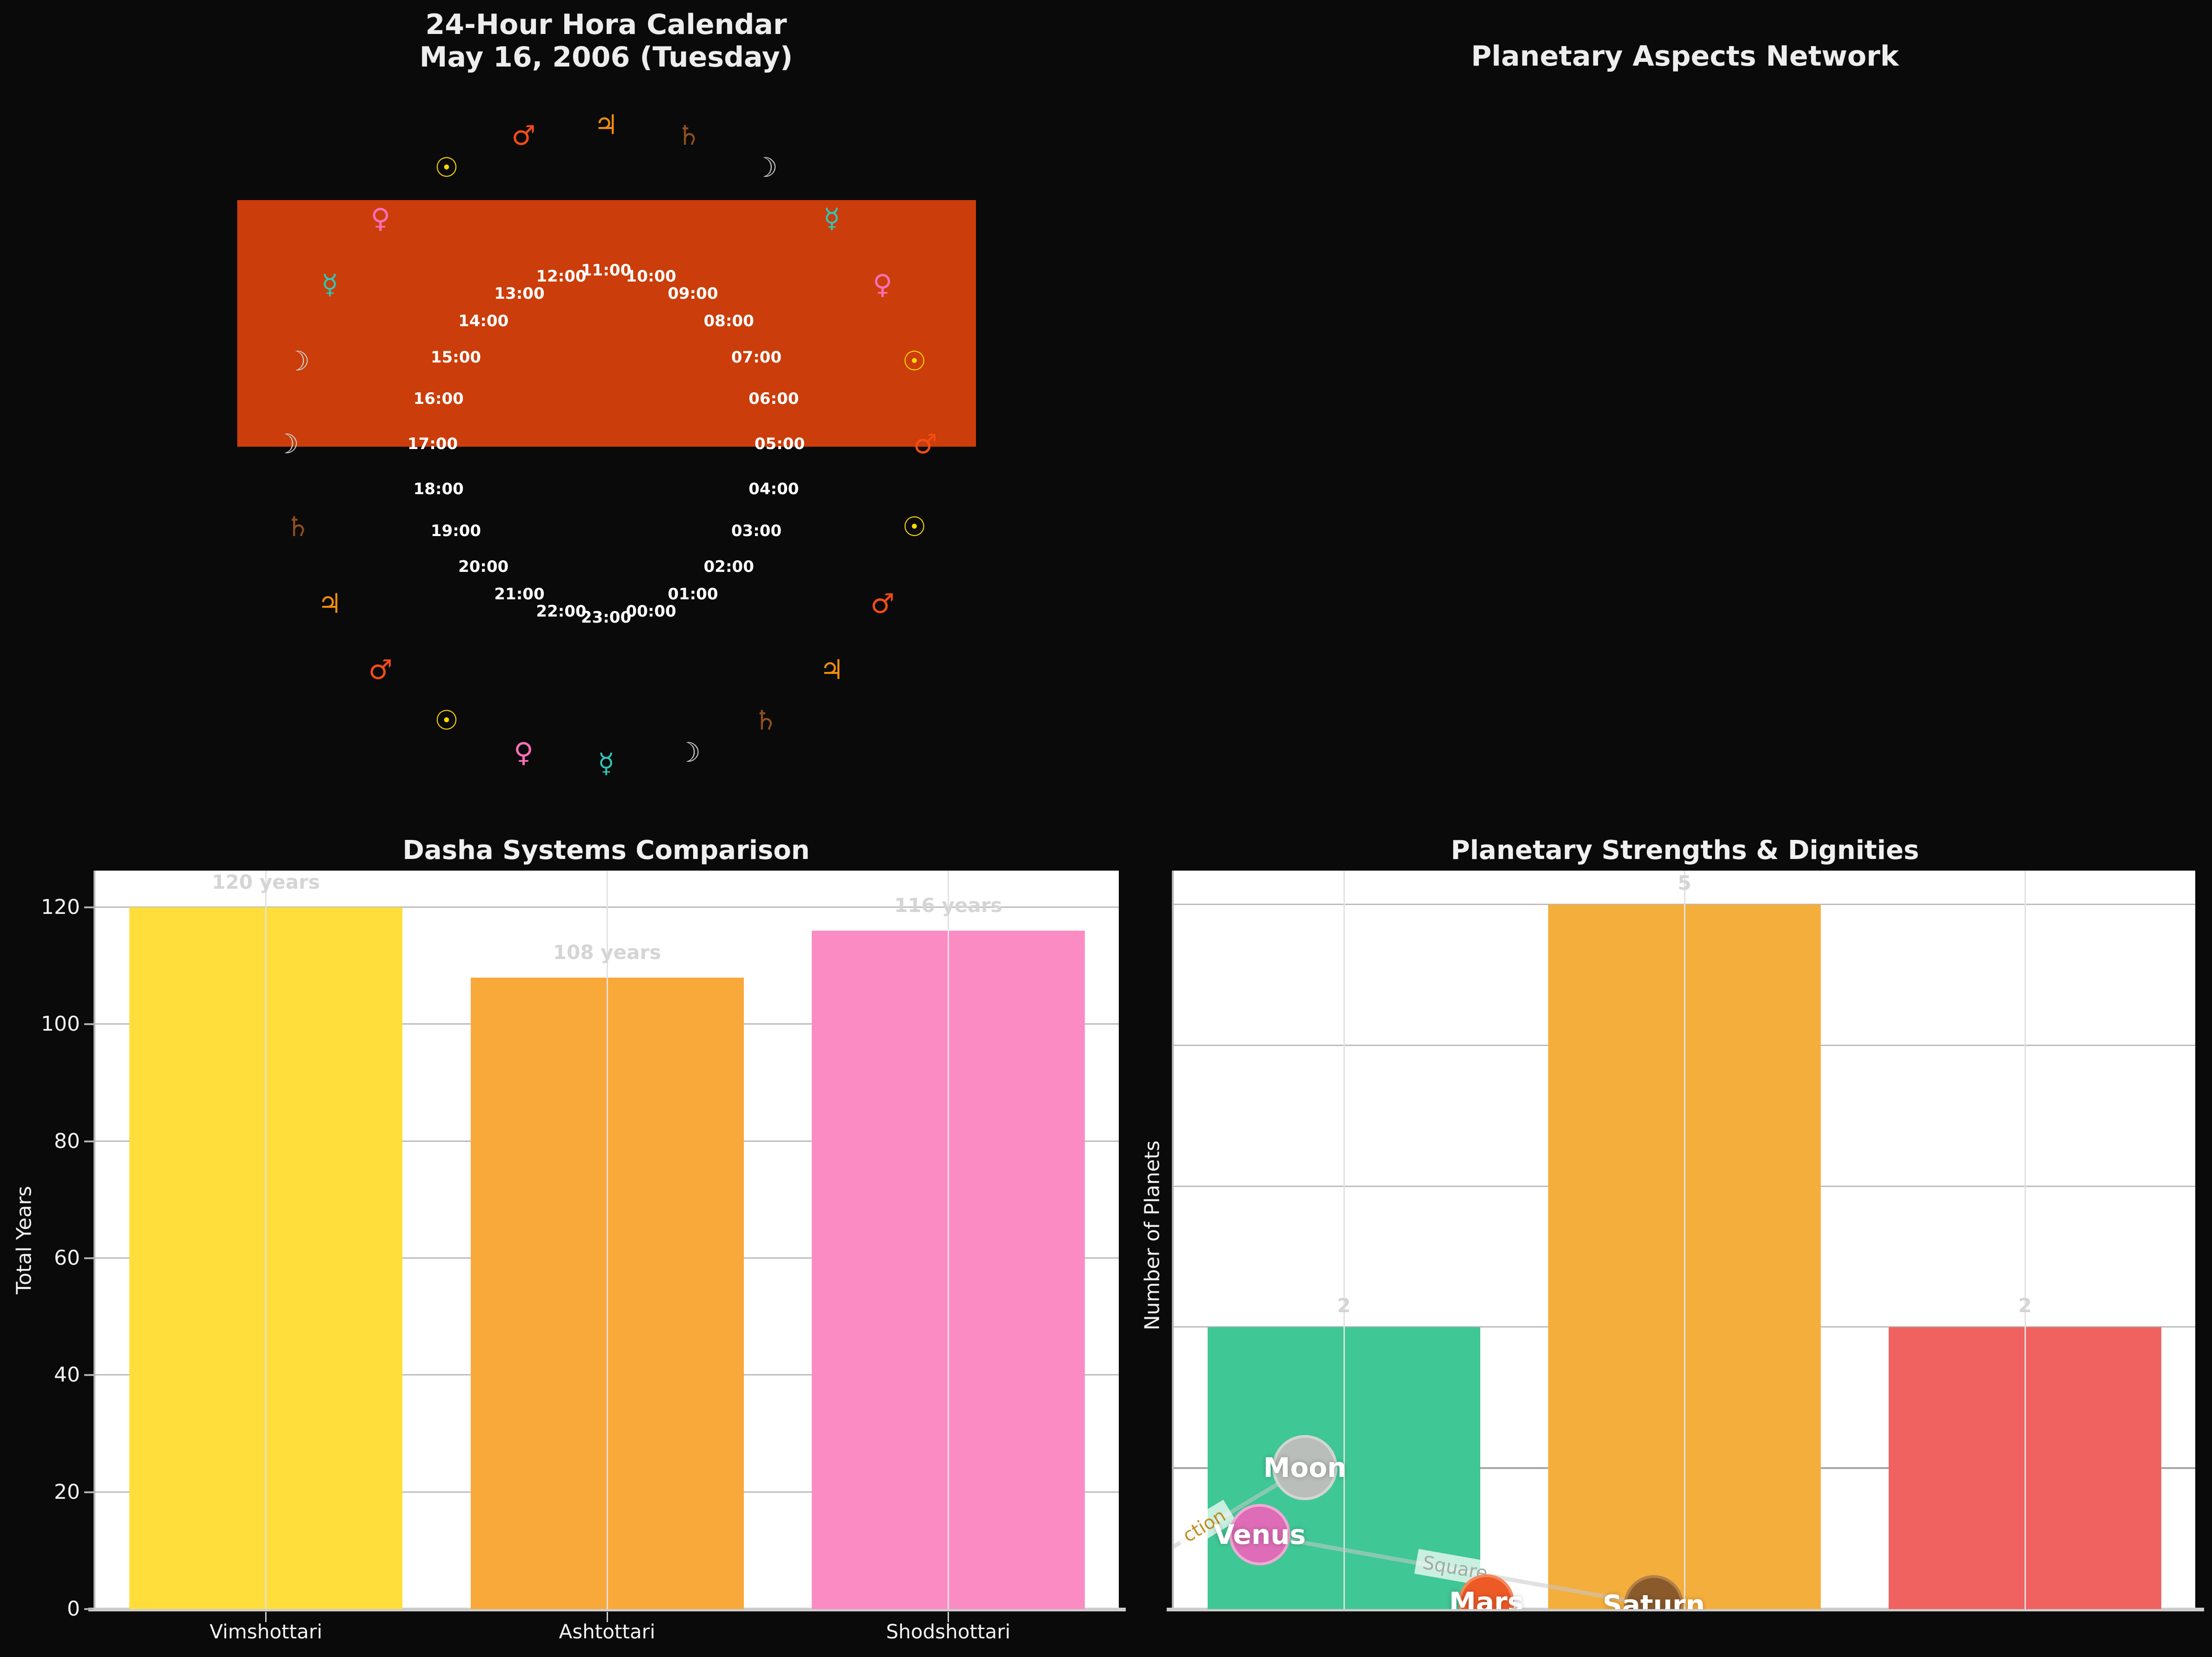 This screenshot has width=2212, height=1657. What do you see at coordinates (693, 594) in the screenshot?
I see `hora-time-01:00: 01:00` at bounding box center [693, 594].